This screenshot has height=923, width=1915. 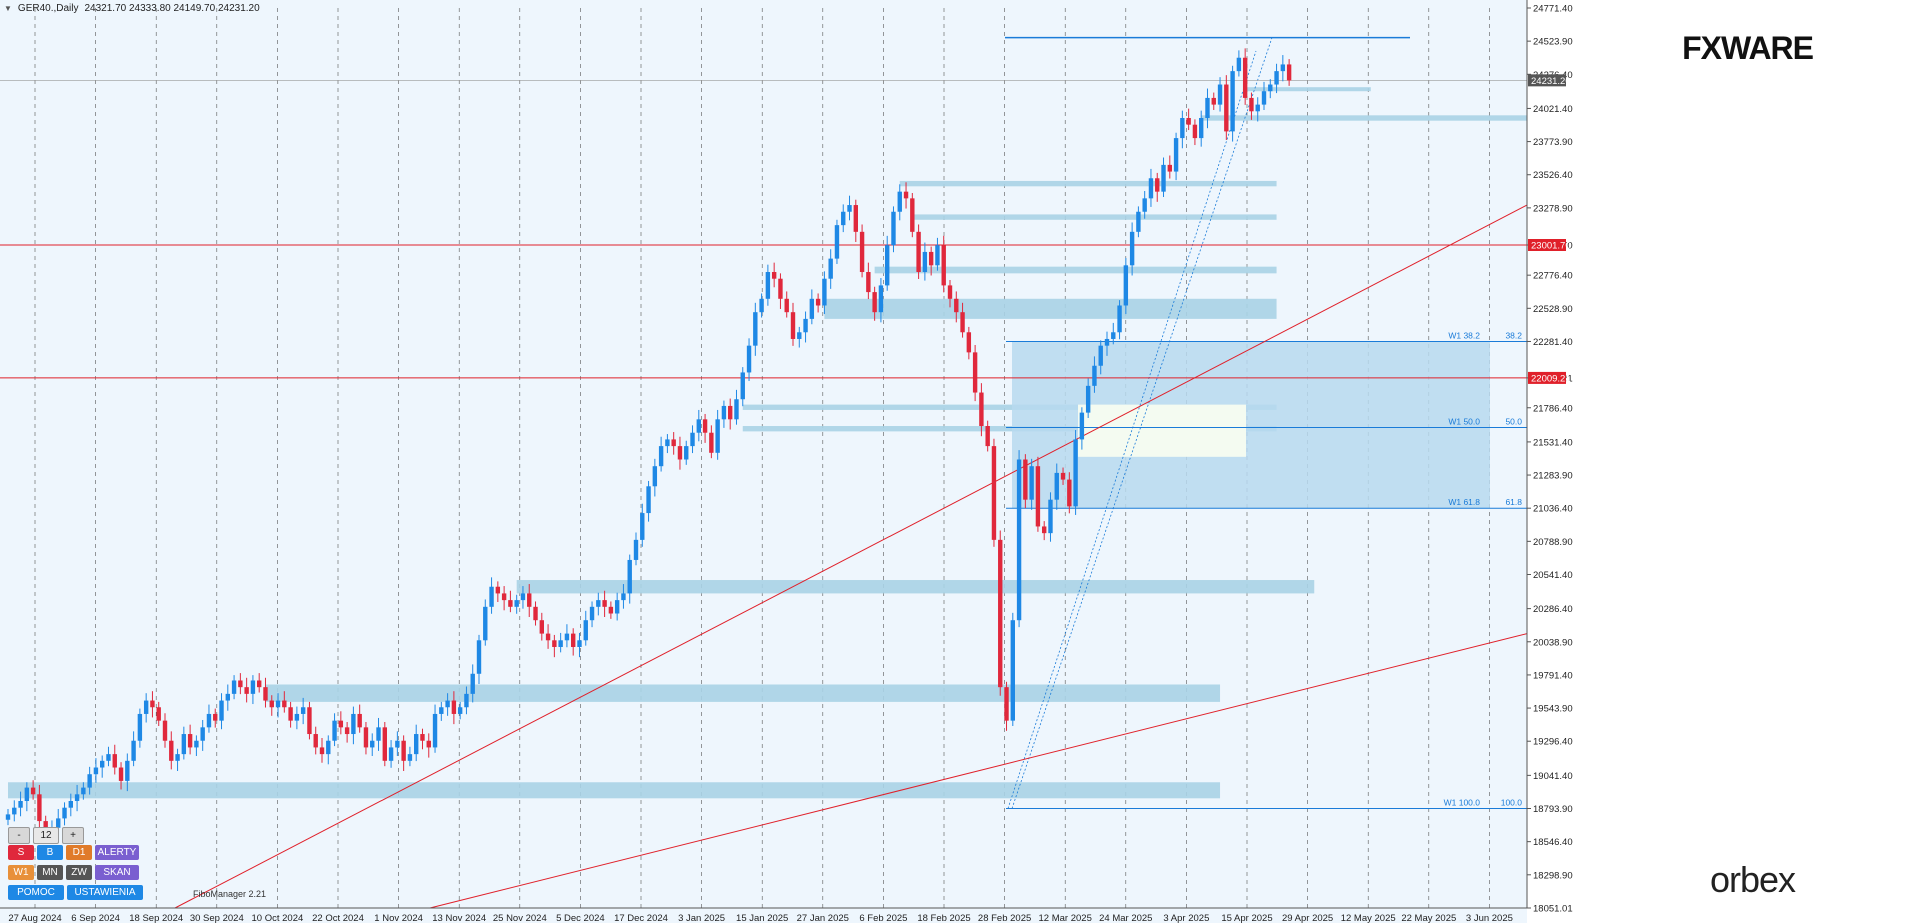 What do you see at coordinates (943, 918) in the screenshot?
I see `x-tick-label: 18 Feb 2025` at bounding box center [943, 918].